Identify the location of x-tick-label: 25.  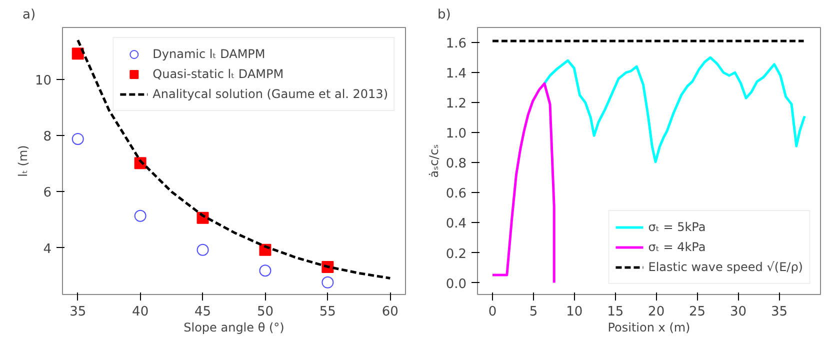
(697, 312).